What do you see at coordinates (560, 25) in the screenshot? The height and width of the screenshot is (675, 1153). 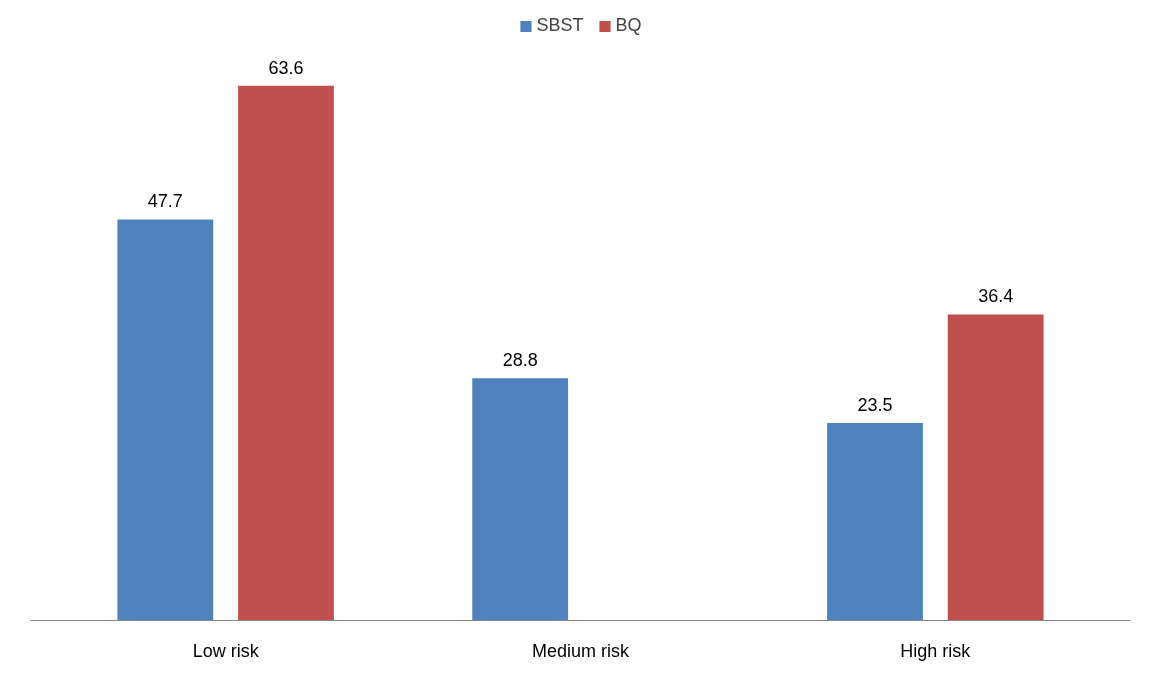 I see `legend-label: SBST` at bounding box center [560, 25].